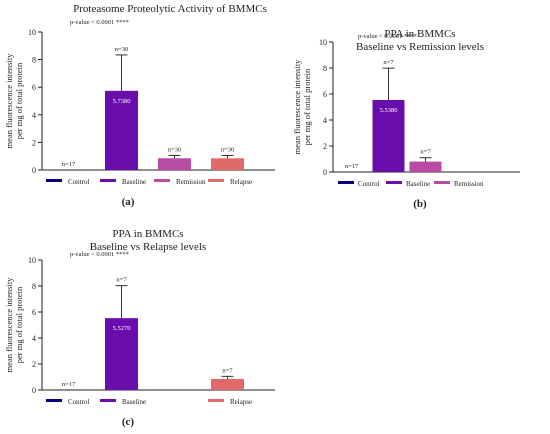 This screenshot has width=550, height=434. I want to click on chart1-legend-label-3: Relapse, so click(241, 182).